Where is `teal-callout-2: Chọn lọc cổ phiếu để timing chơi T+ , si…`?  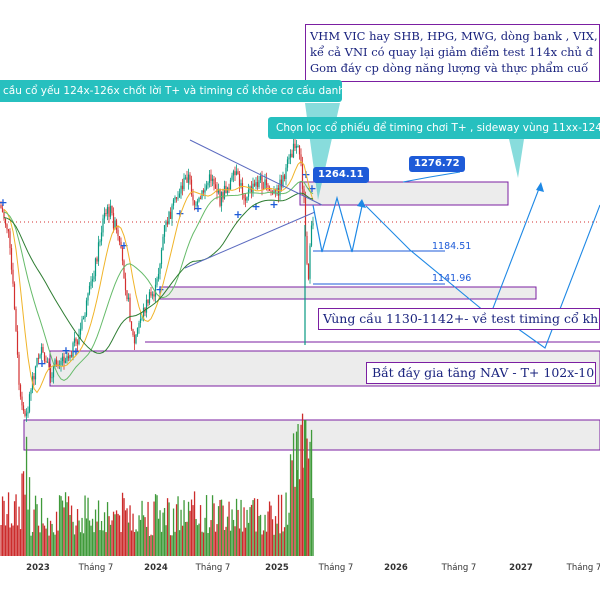
teal-callout-2: Chọn lọc cổ phiếu để timing chơi T+ , si… is located at coordinates (434, 128).